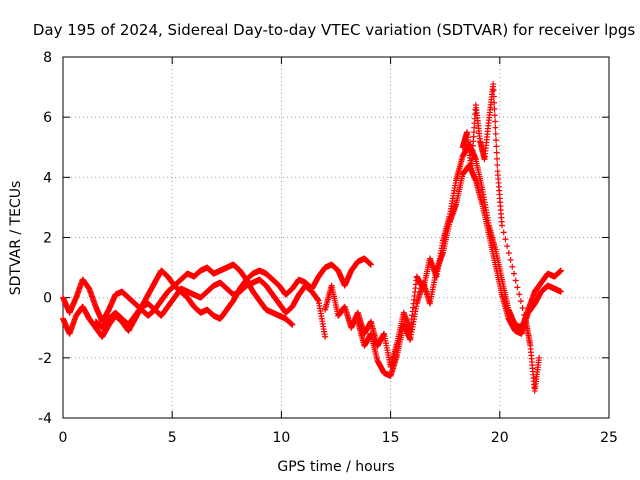 This screenshot has height=480, width=640. What do you see at coordinates (609, 438) in the screenshot?
I see `x-tick-label: 25` at bounding box center [609, 438].